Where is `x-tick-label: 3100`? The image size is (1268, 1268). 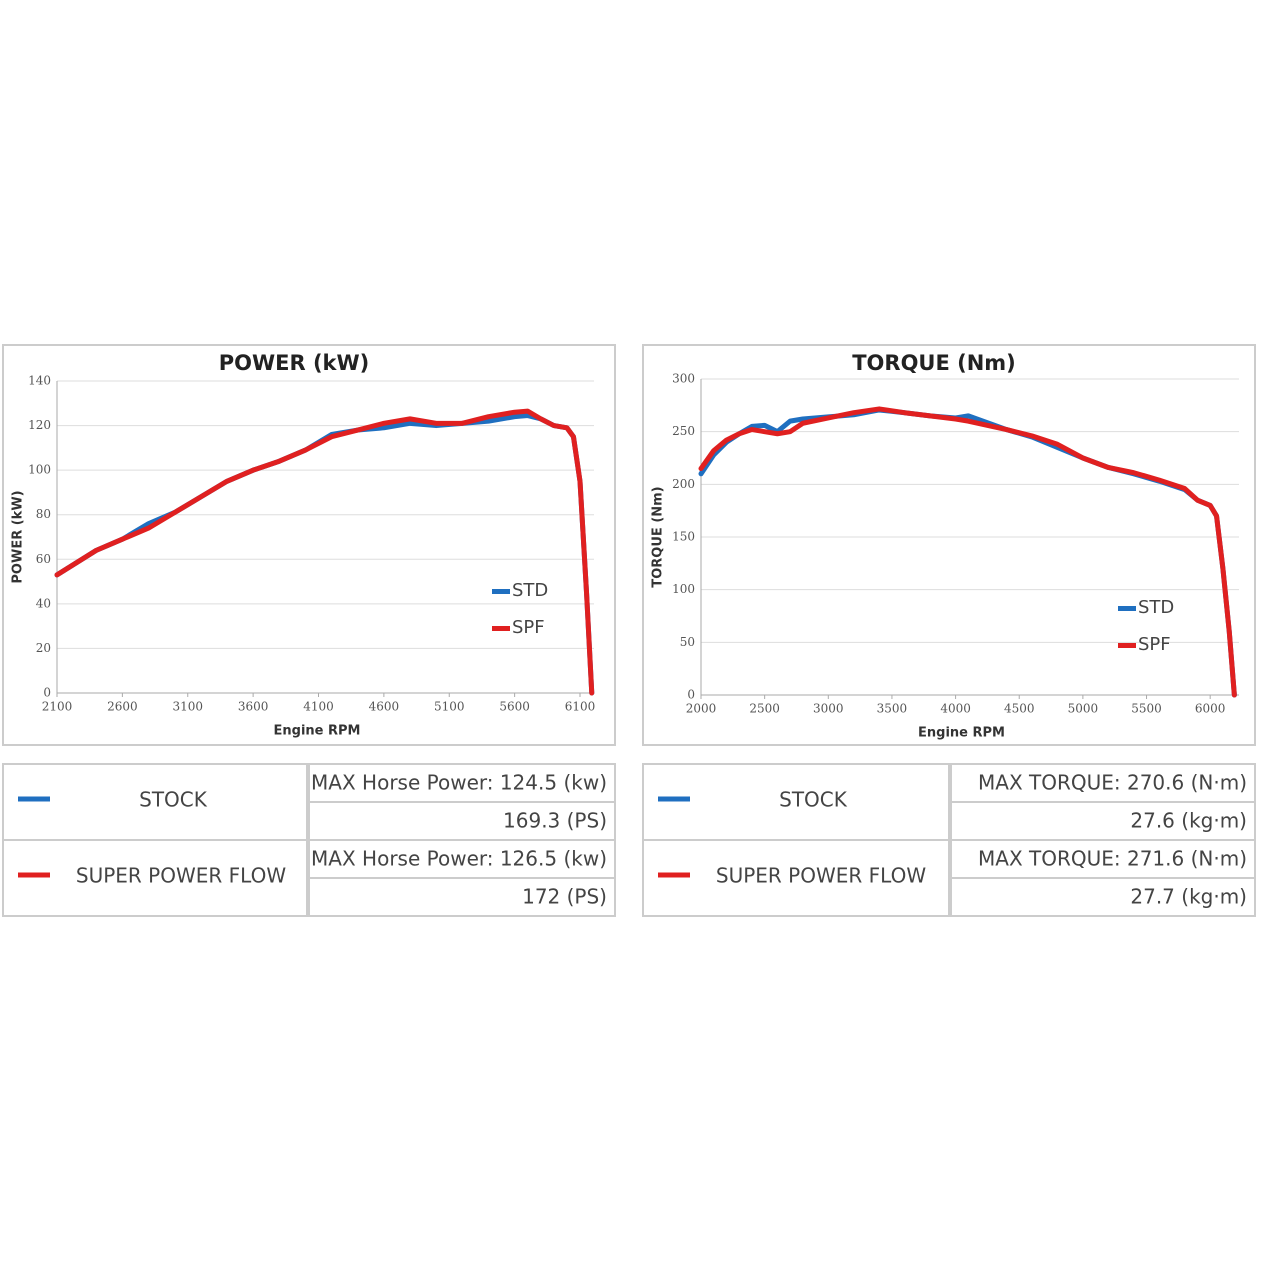
x-tick-label: 3100 is located at coordinates (187, 707).